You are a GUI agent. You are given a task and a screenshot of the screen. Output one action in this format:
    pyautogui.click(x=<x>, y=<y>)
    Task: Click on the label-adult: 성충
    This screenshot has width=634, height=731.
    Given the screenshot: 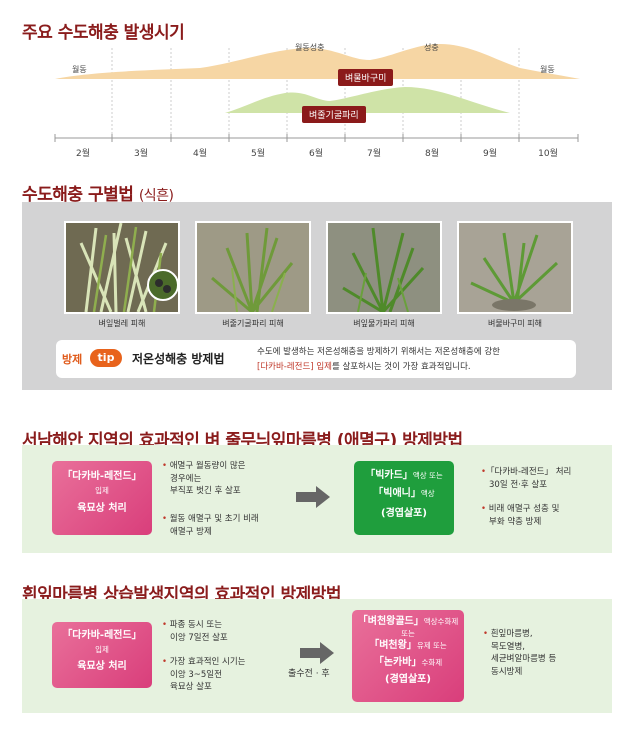 What is the action you would take?
    pyautogui.click(x=431, y=47)
    